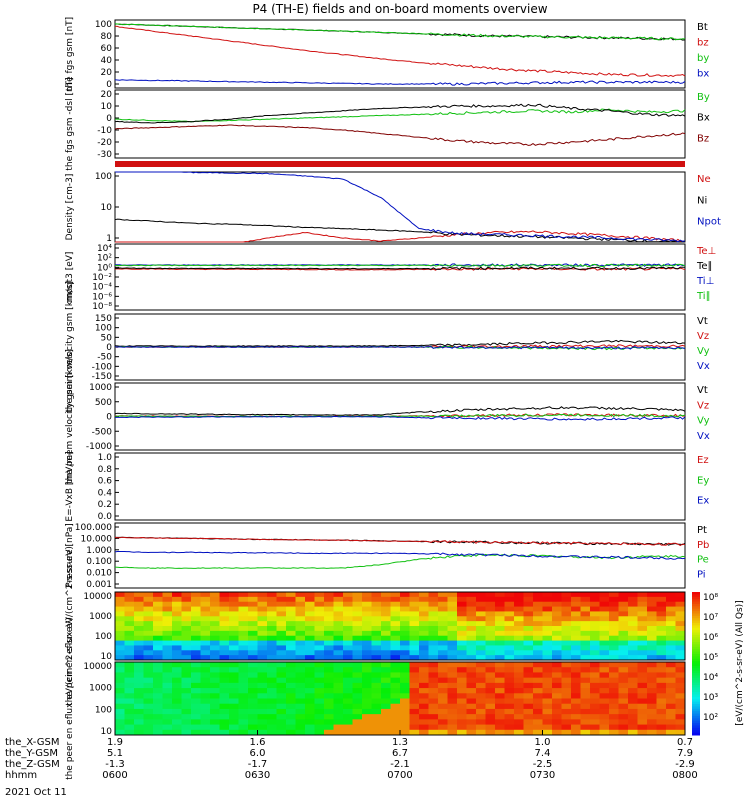  I want to click on legend-entry: By, so click(703, 97).